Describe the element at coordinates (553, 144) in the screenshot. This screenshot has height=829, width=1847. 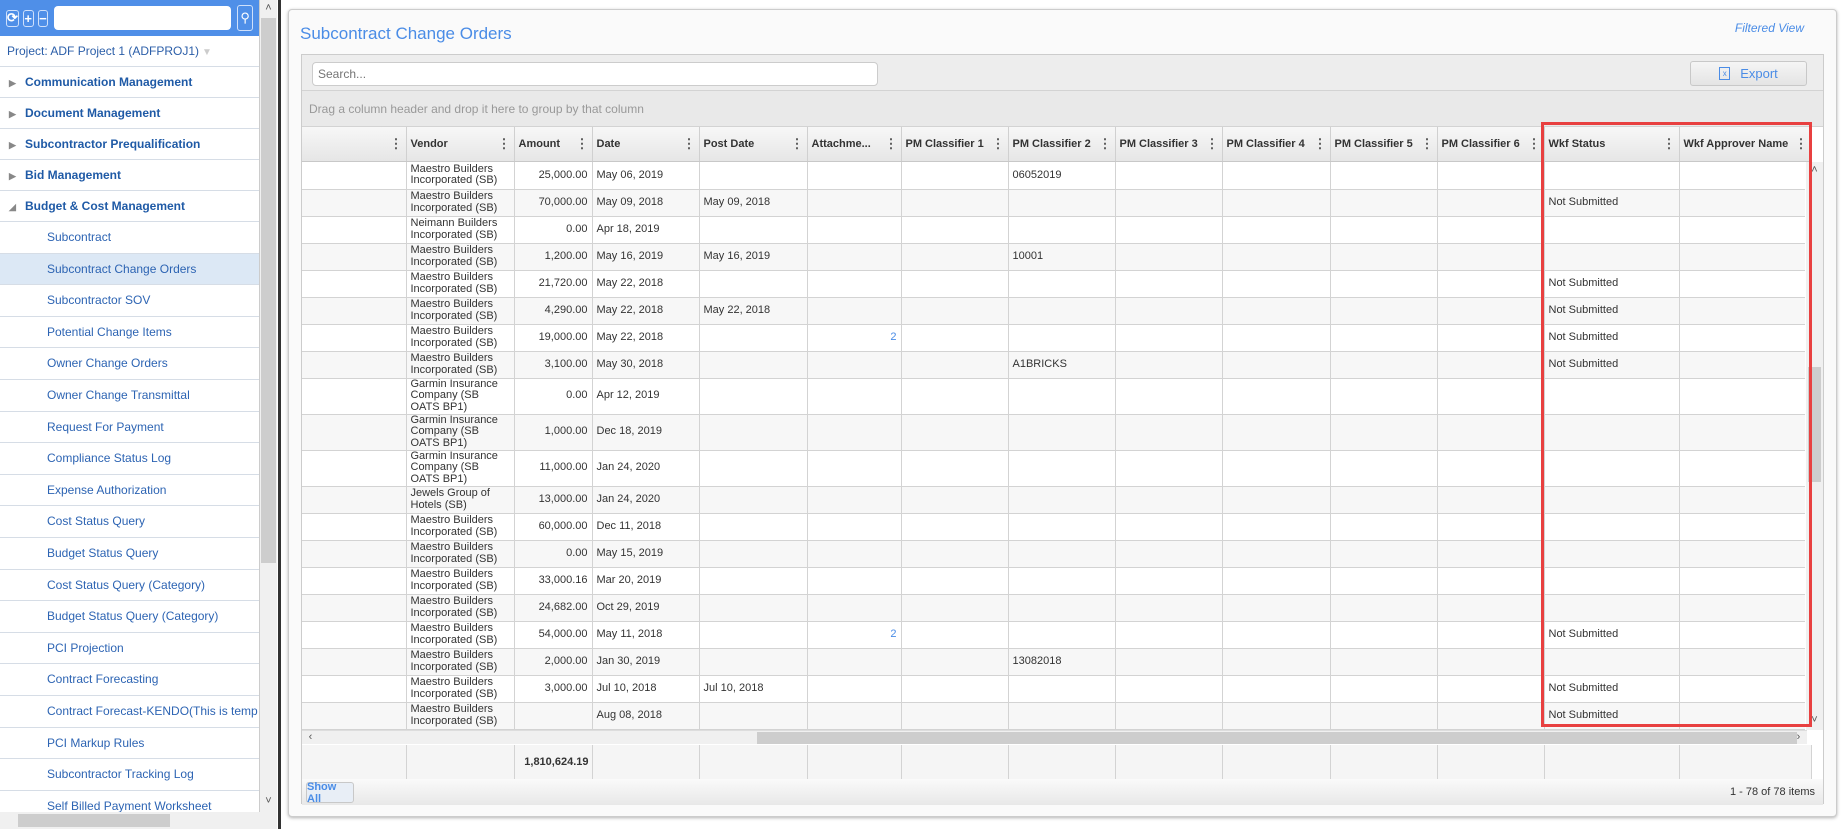
I see `column-header: Amount ⋮` at that location.